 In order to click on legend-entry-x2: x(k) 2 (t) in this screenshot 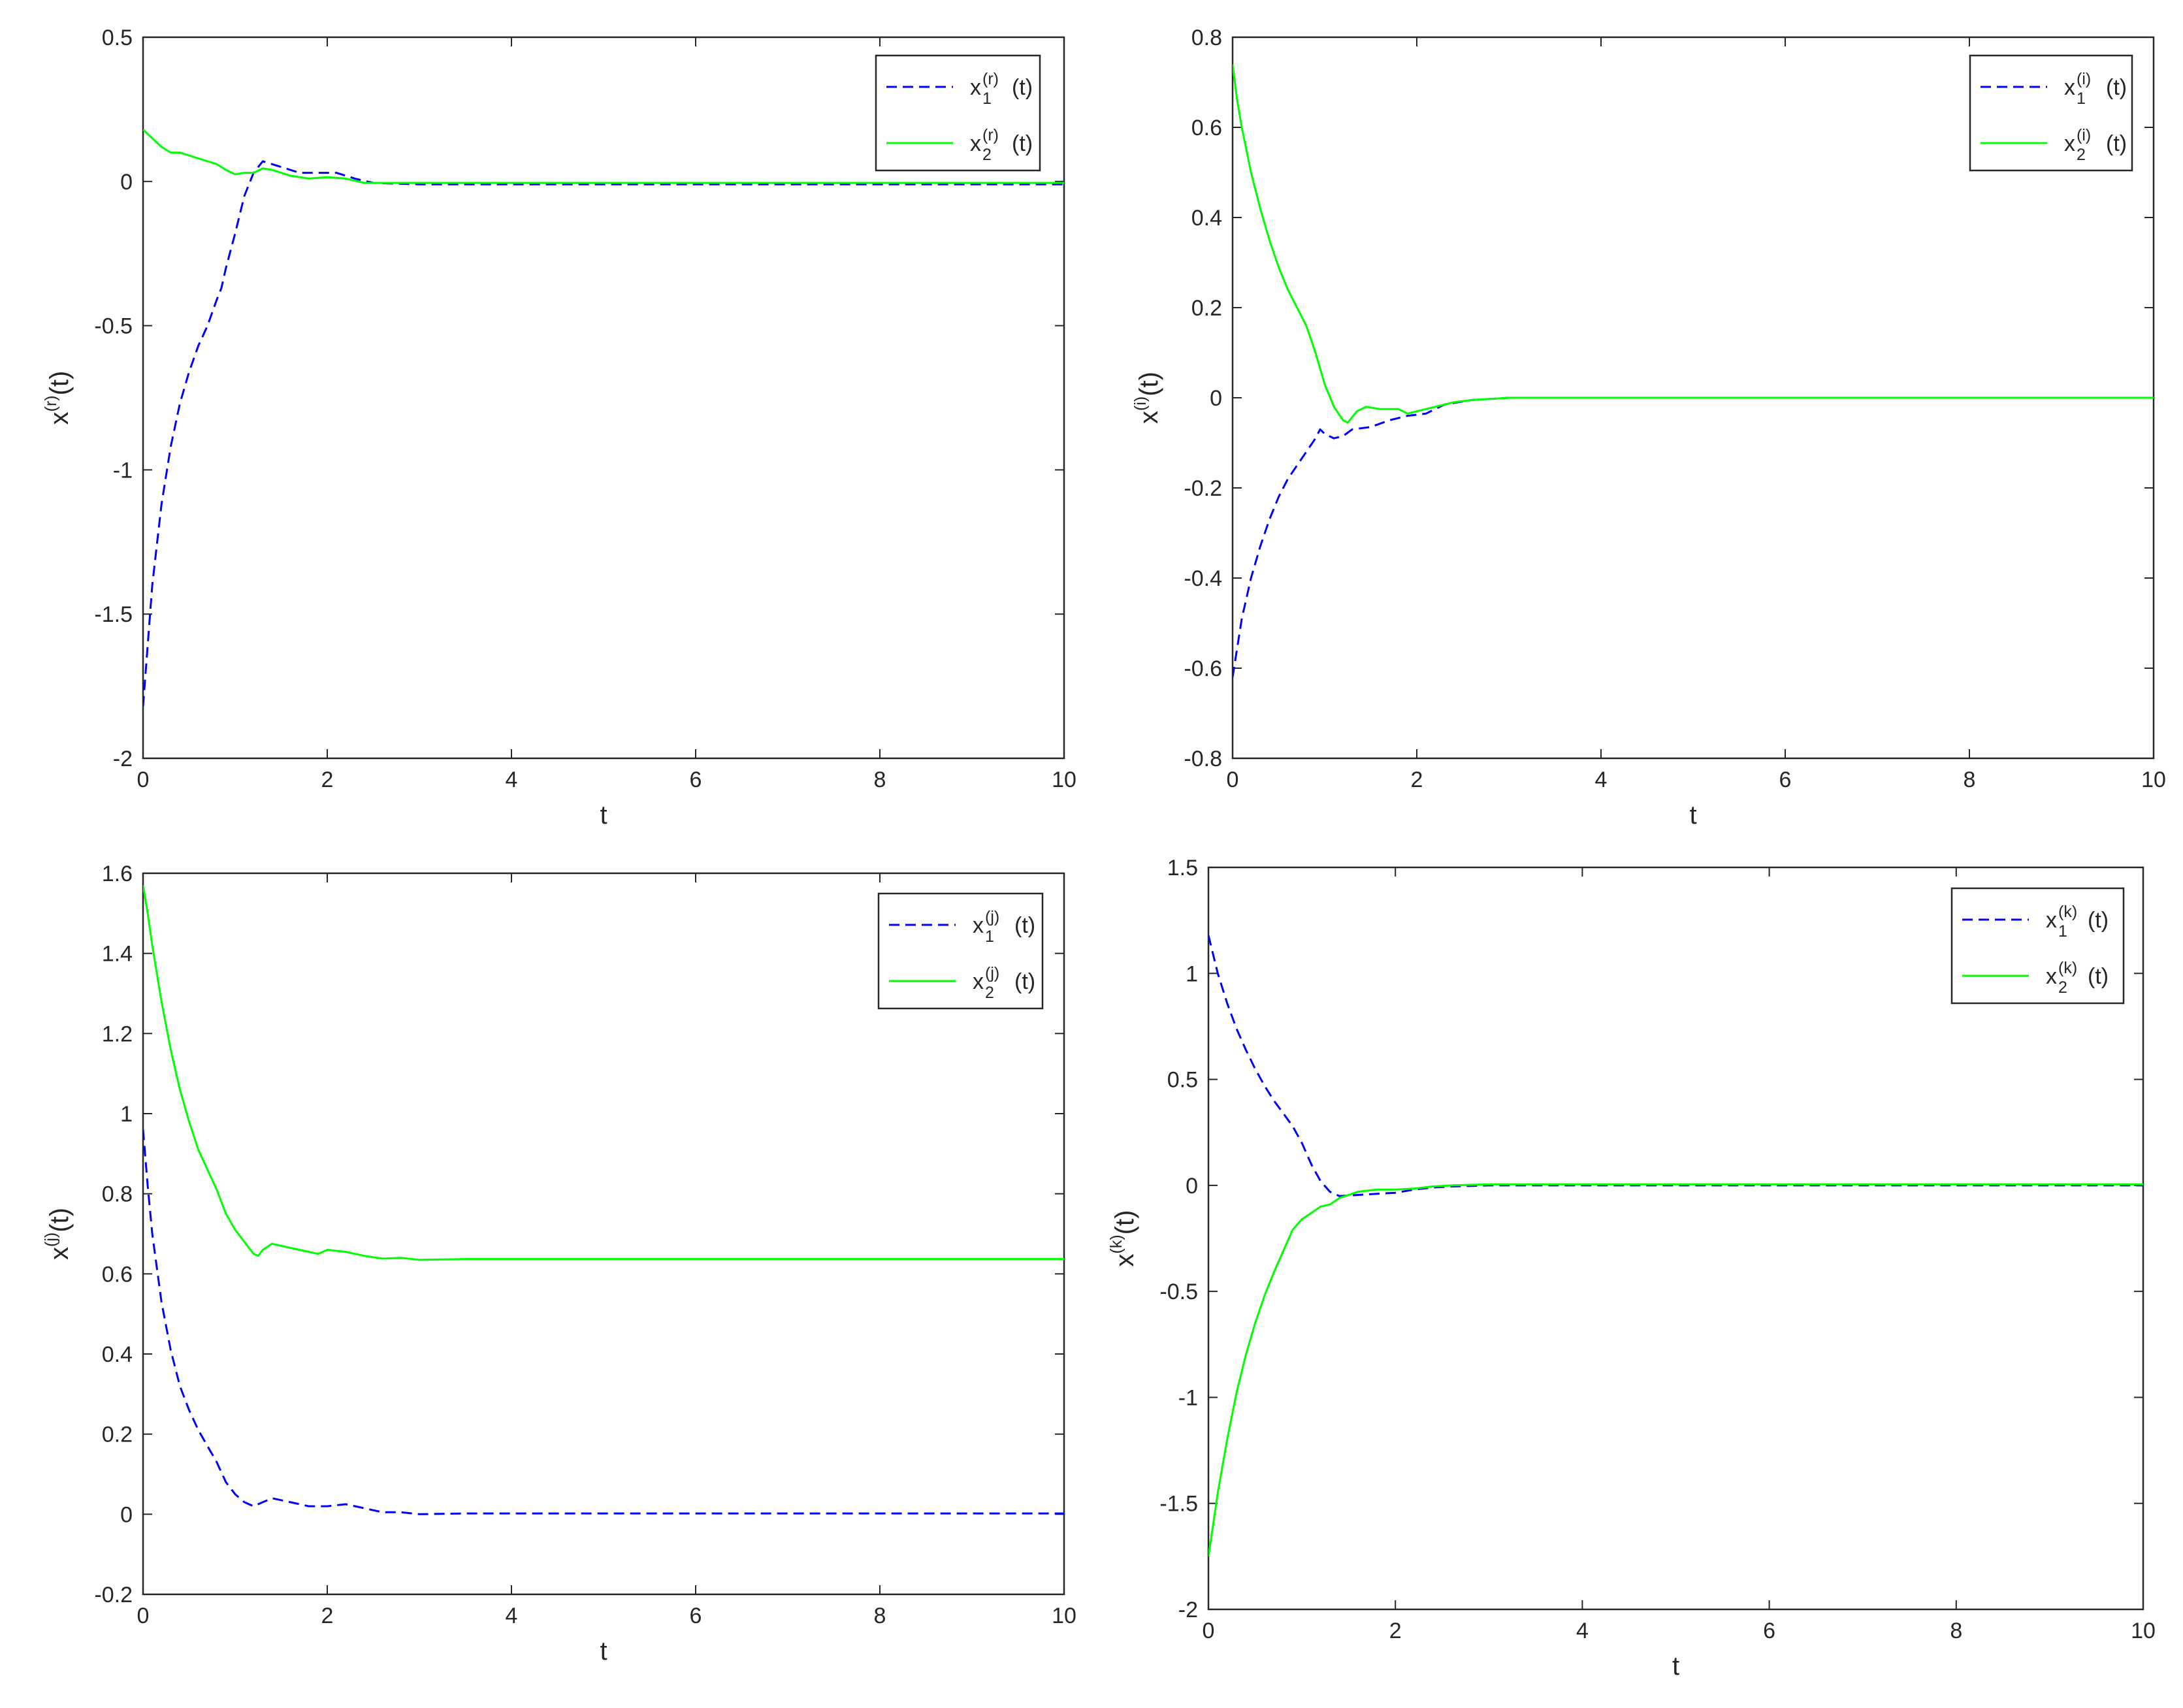, I will do `click(2077, 978)`.